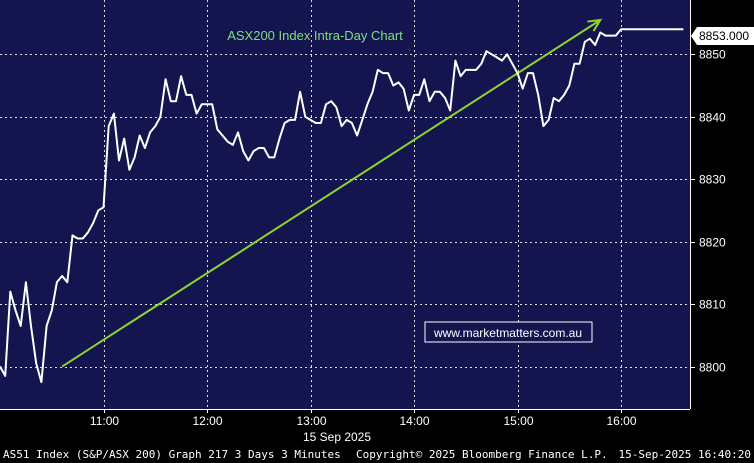 The width and height of the screenshot is (754, 463). Describe the element at coordinates (311, 421) in the screenshot. I see `x-tick-label: 13:00` at that location.